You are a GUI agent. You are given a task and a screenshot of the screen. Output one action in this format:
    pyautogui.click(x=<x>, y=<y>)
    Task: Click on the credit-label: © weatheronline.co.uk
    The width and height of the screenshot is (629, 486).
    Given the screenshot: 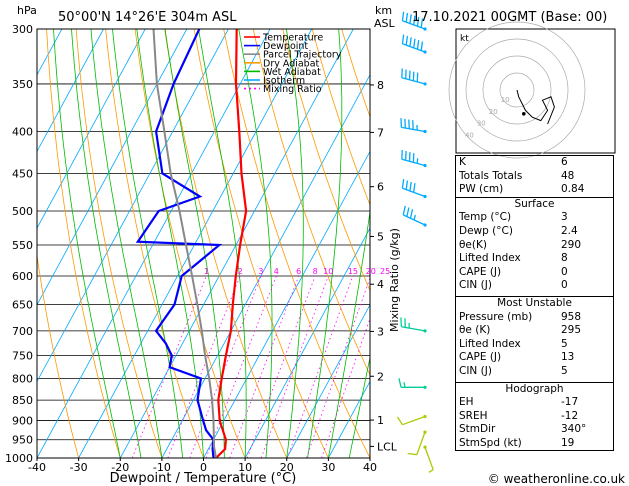 What is the action you would take?
    pyautogui.click(x=556, y=479)
    